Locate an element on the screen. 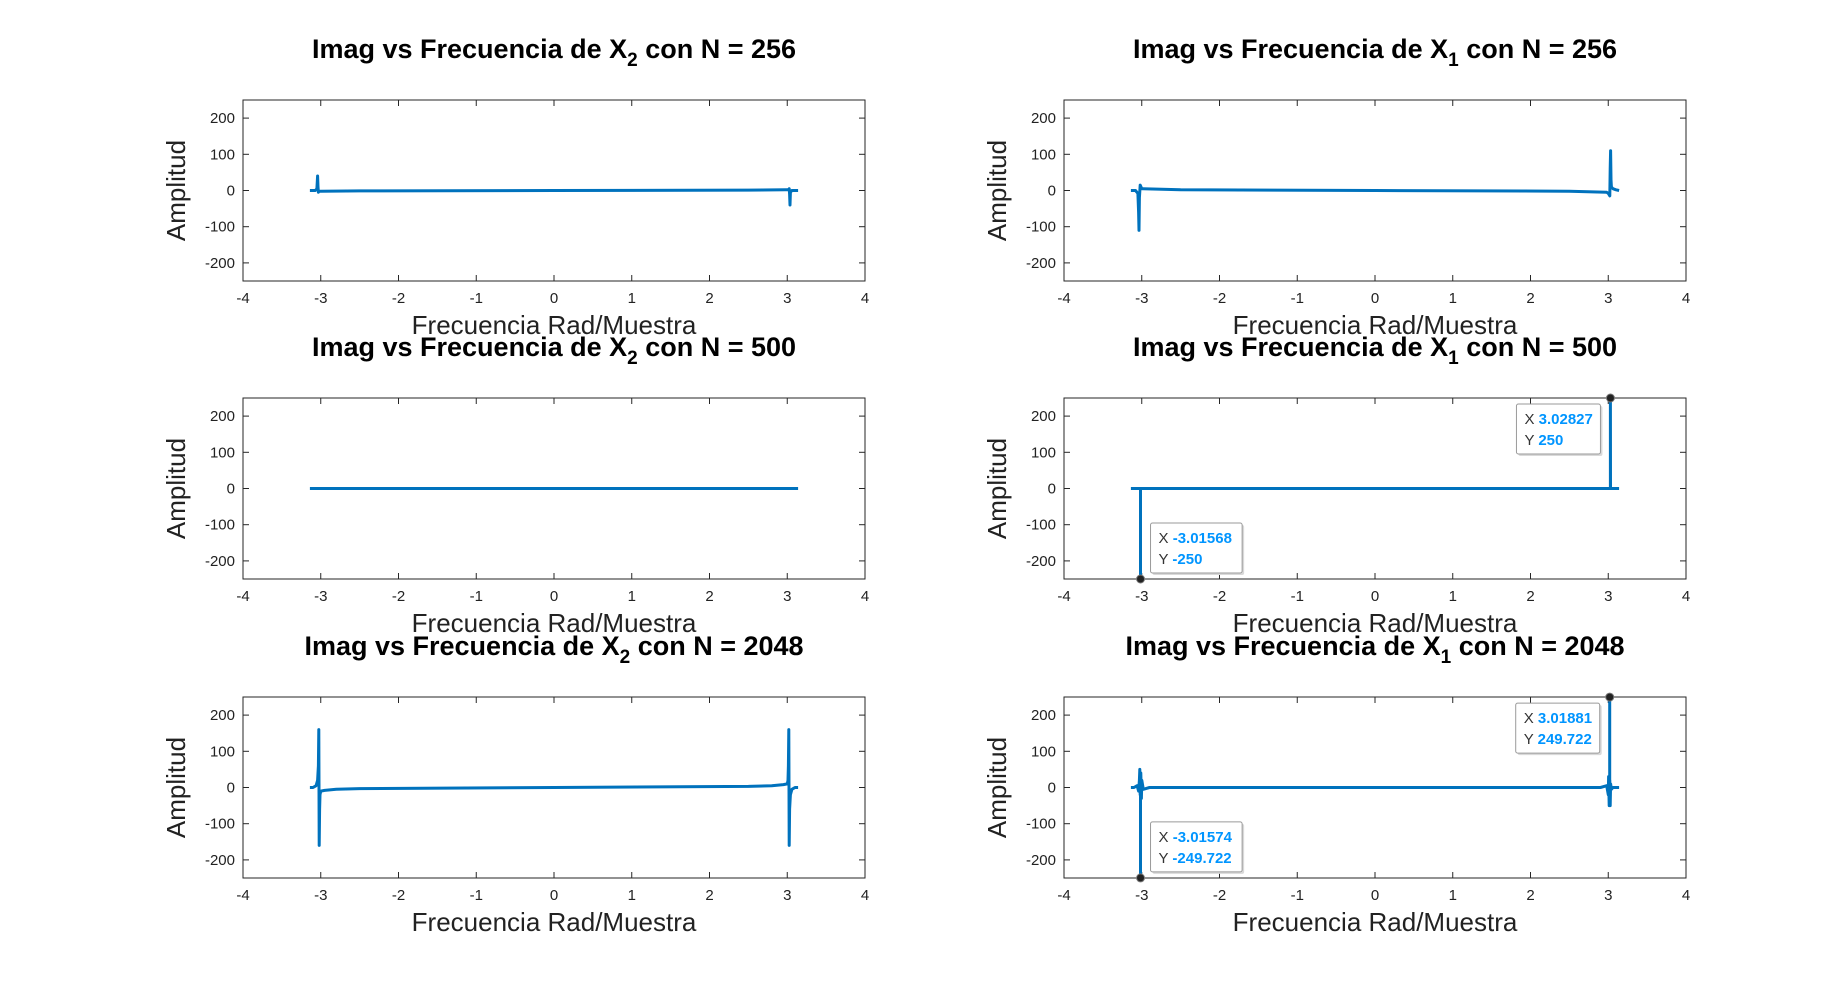  chart-3-xtick-label: -1 is located at coordinates (476, 596).